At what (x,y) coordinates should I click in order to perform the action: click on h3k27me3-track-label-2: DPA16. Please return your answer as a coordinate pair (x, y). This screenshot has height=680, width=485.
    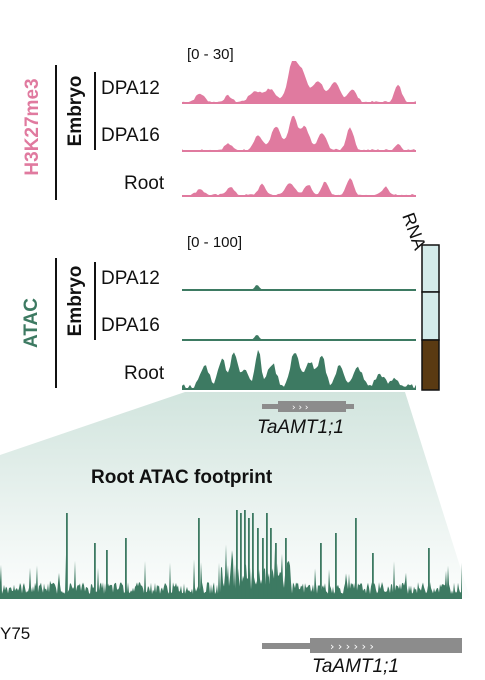
    Looking at the image, I should click on (130, 135).